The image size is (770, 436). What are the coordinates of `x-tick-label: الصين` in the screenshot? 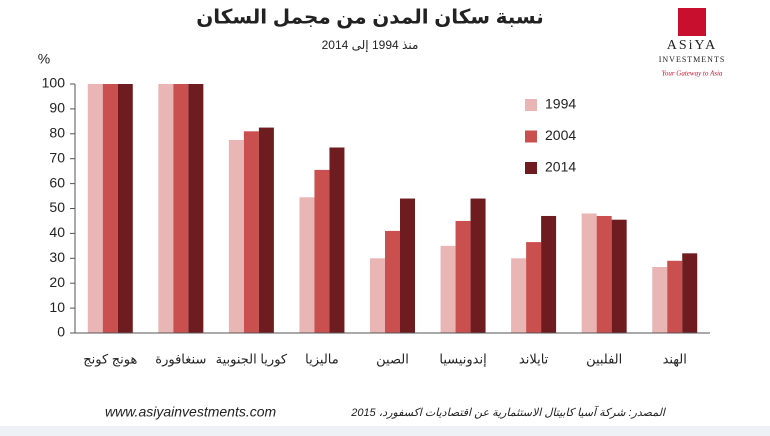 It's located at (392, 359).